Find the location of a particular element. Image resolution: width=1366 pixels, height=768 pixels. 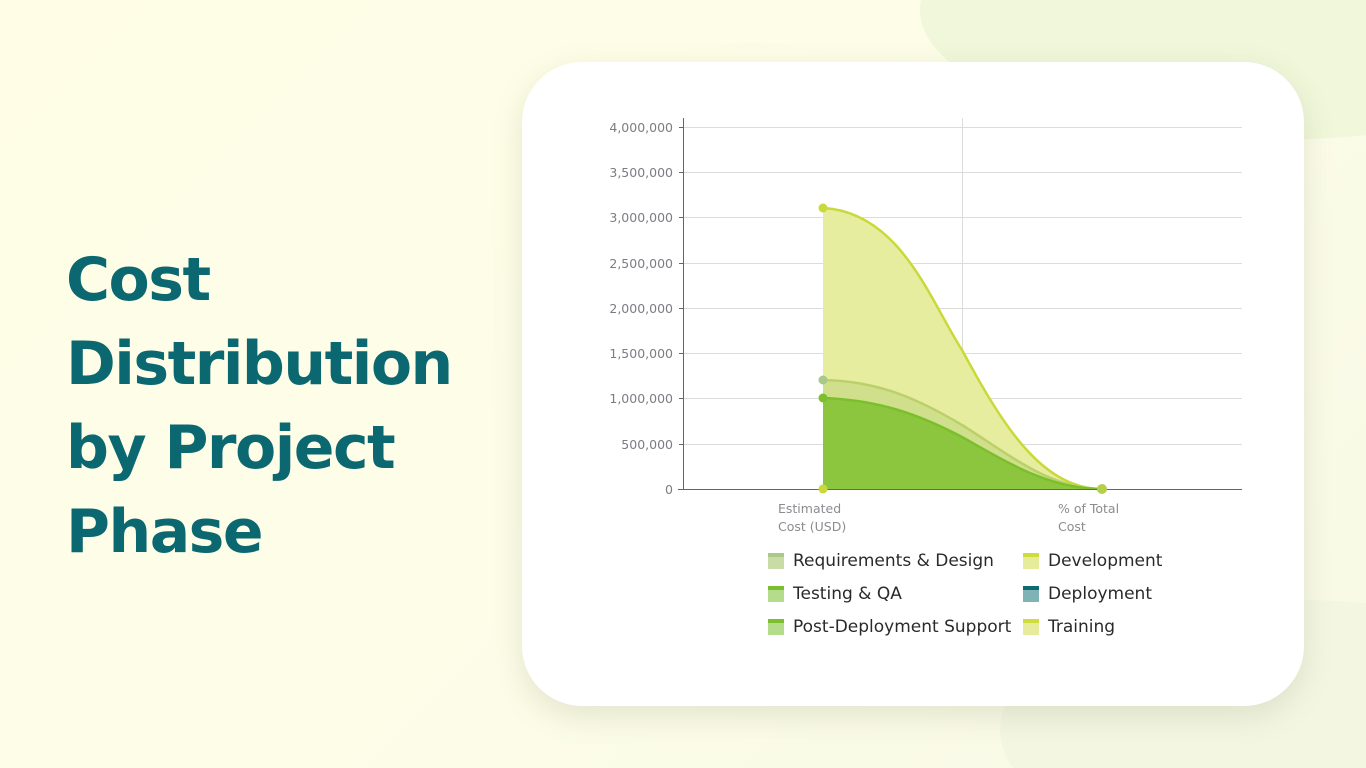

legend-item-post-deployment-support: Post-Deployment Support is located at coordinates (895, 627).